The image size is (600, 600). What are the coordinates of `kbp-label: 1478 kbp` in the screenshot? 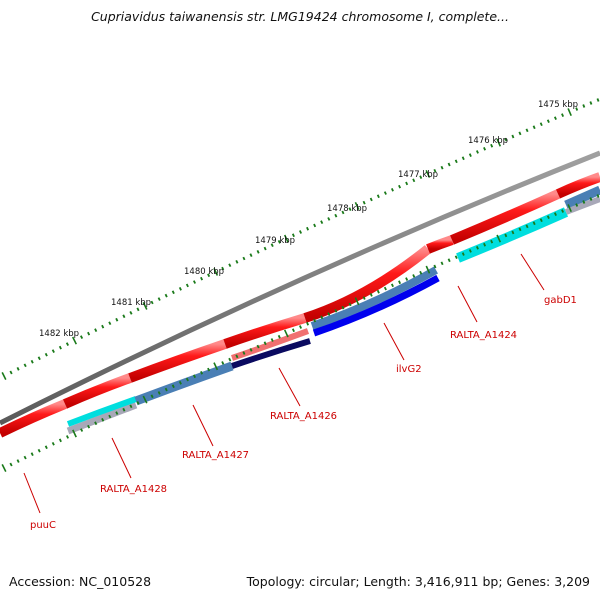 It's located at (347, 209).